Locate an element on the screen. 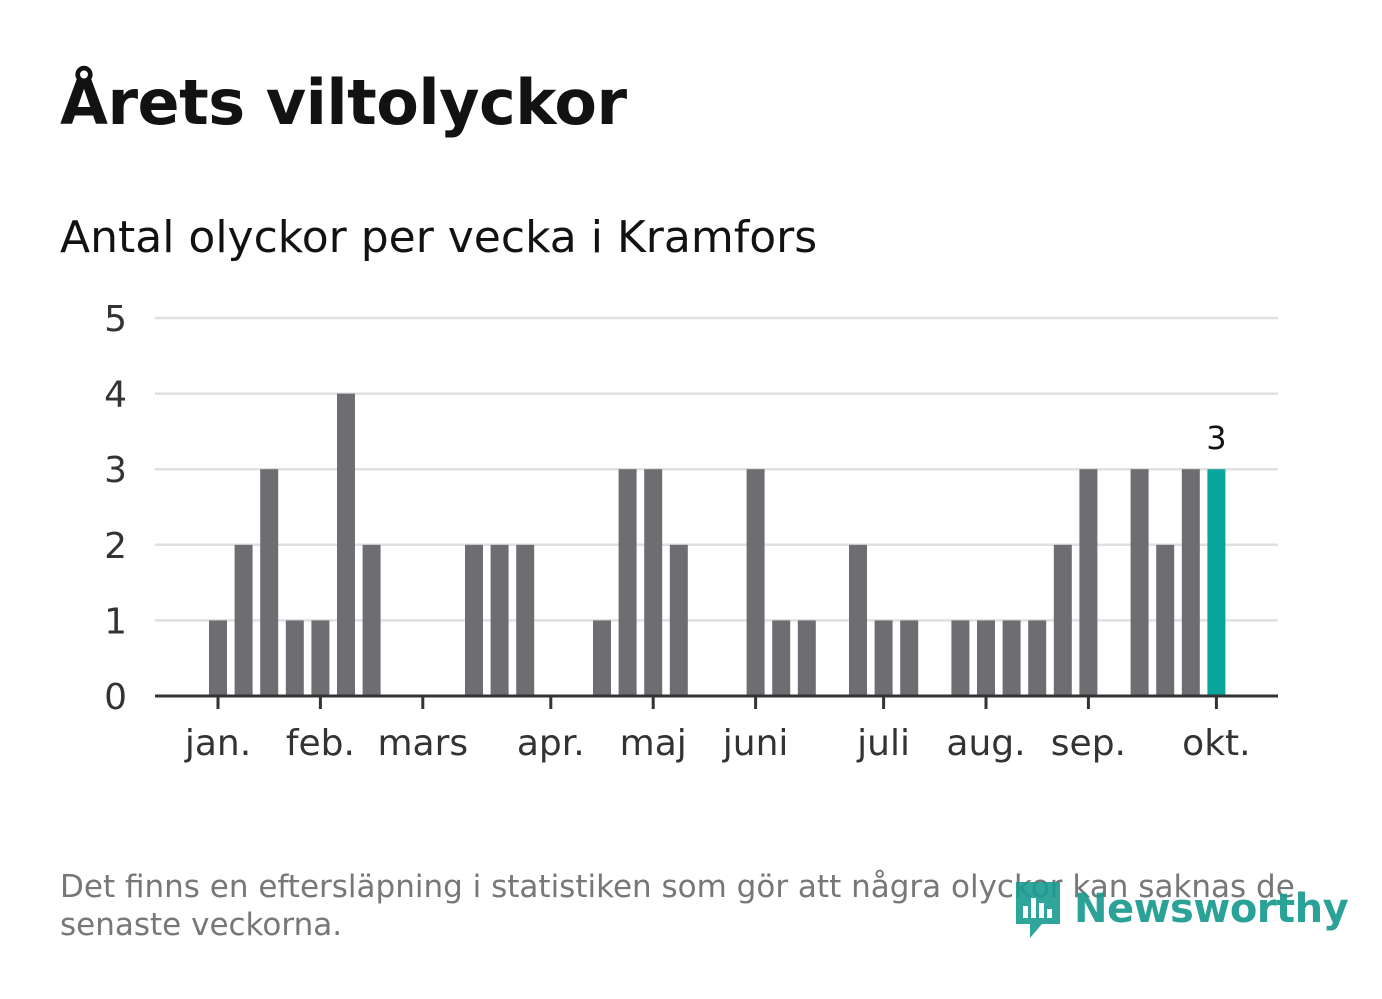 The height and width of the screenshot is (999, 1382). x-tick-label: apr. is located at coordinates (551, 743).